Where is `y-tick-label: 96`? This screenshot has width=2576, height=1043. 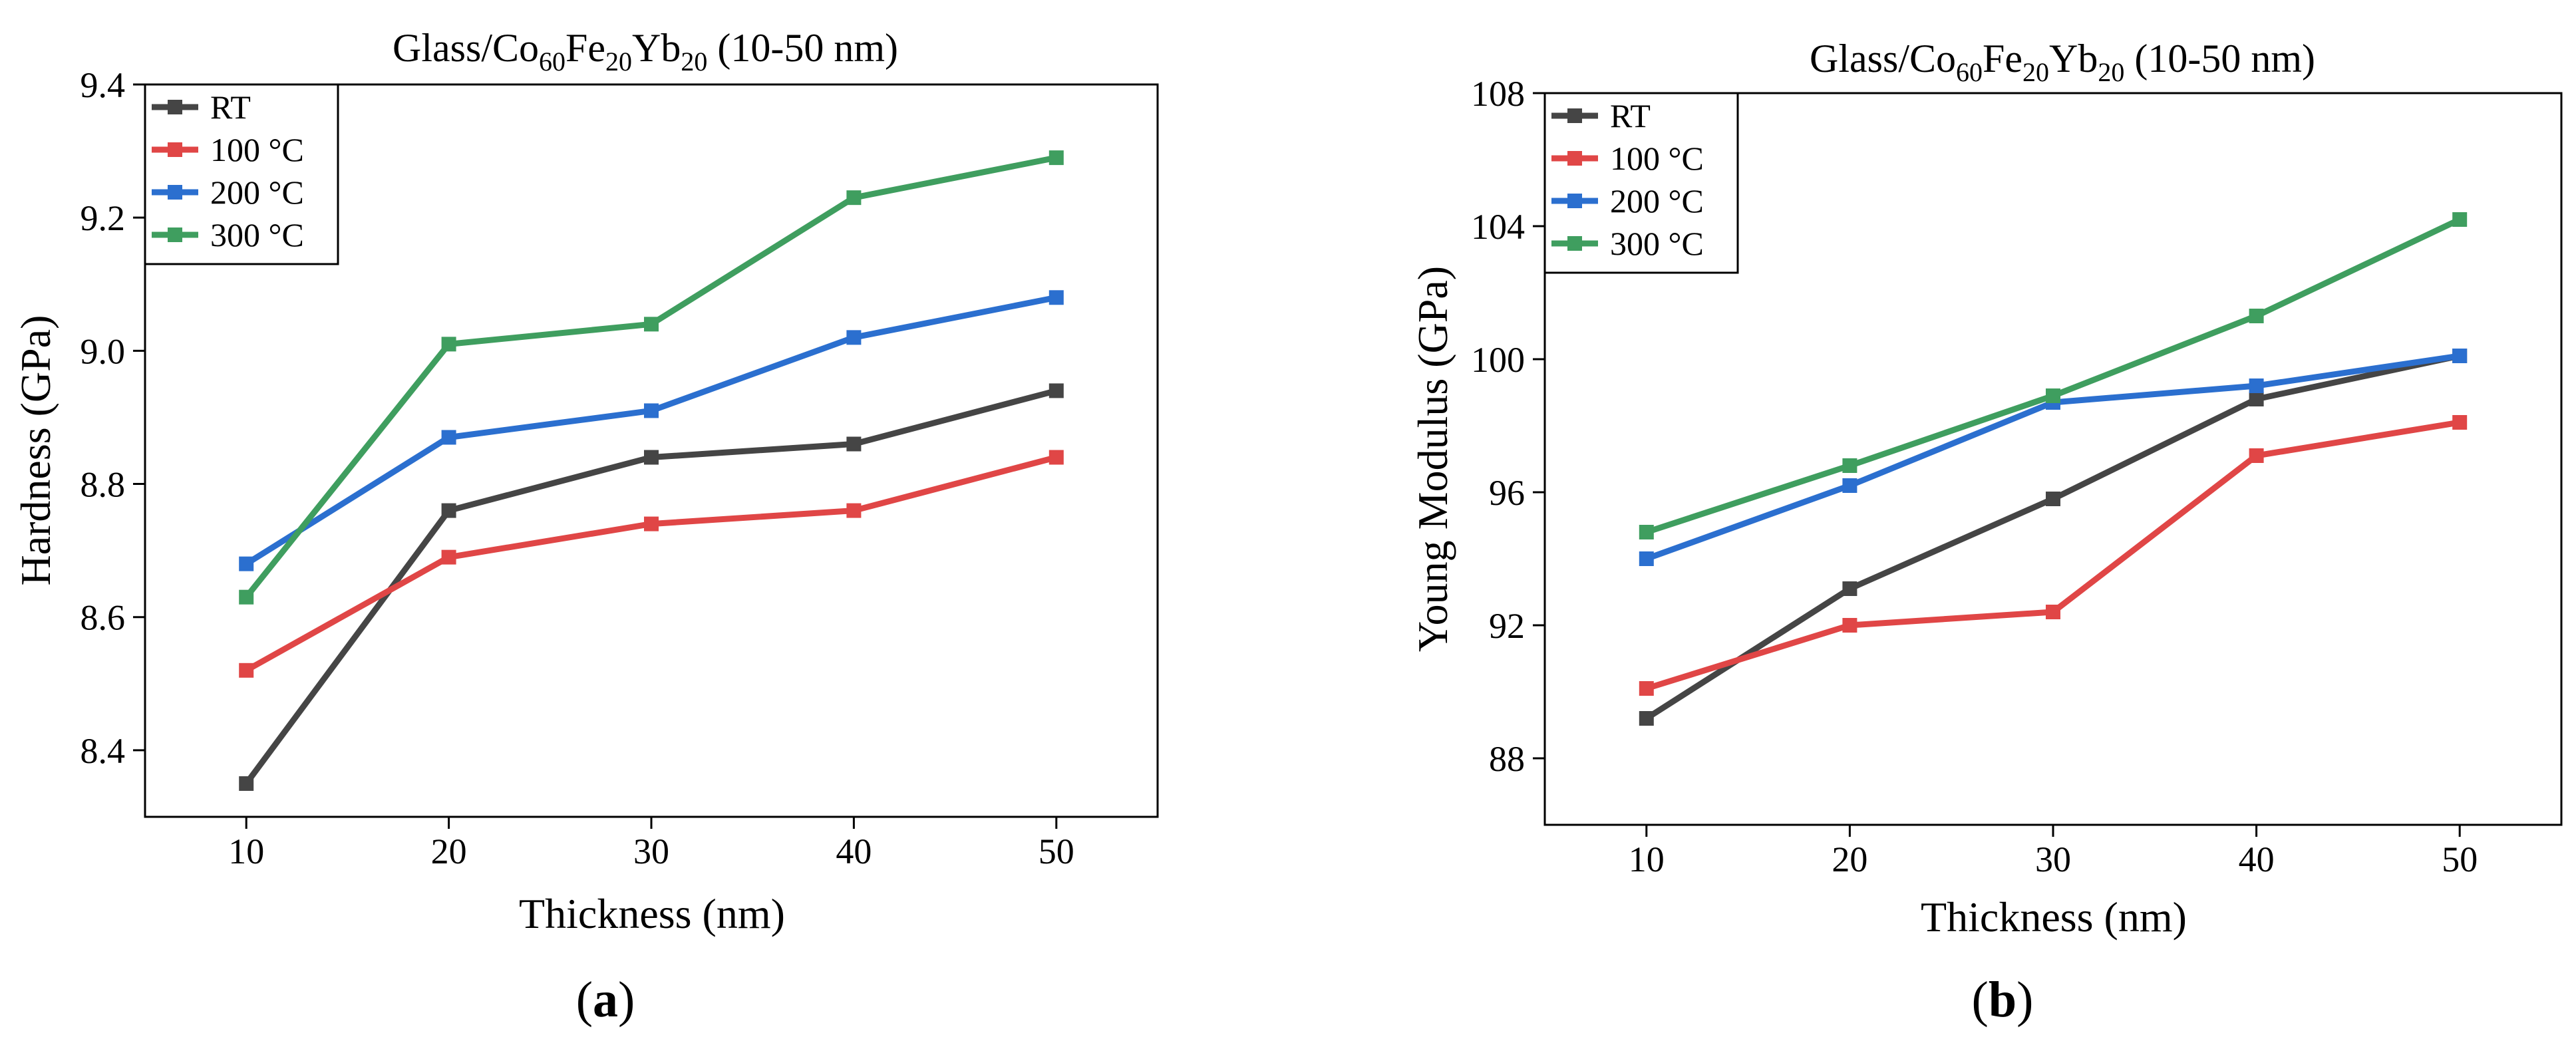 y-tick-label: 96 is located at coordinates (1507, 493).